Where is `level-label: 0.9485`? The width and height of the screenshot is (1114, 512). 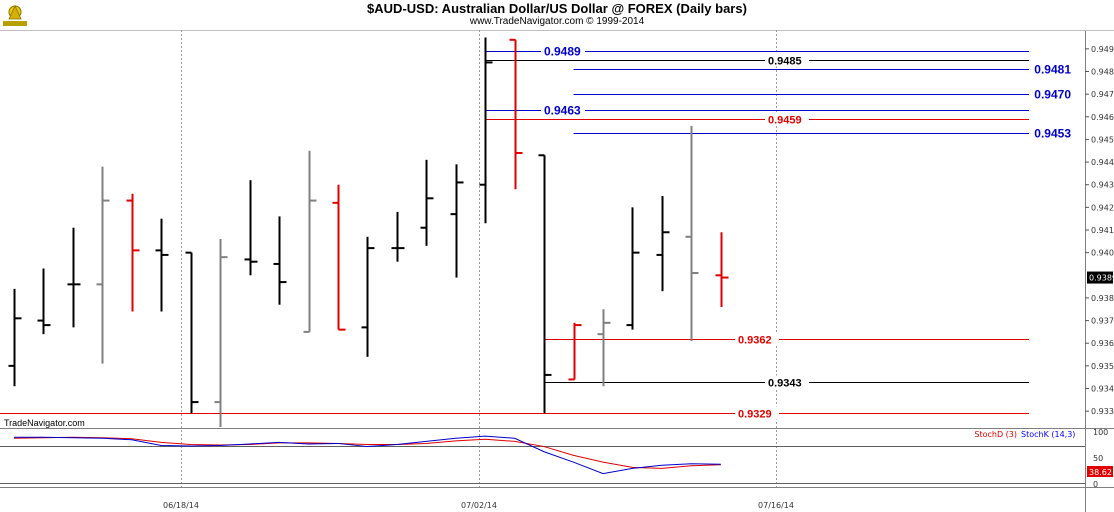
level-label: 0.9485 is located at coordinates (785, 62).